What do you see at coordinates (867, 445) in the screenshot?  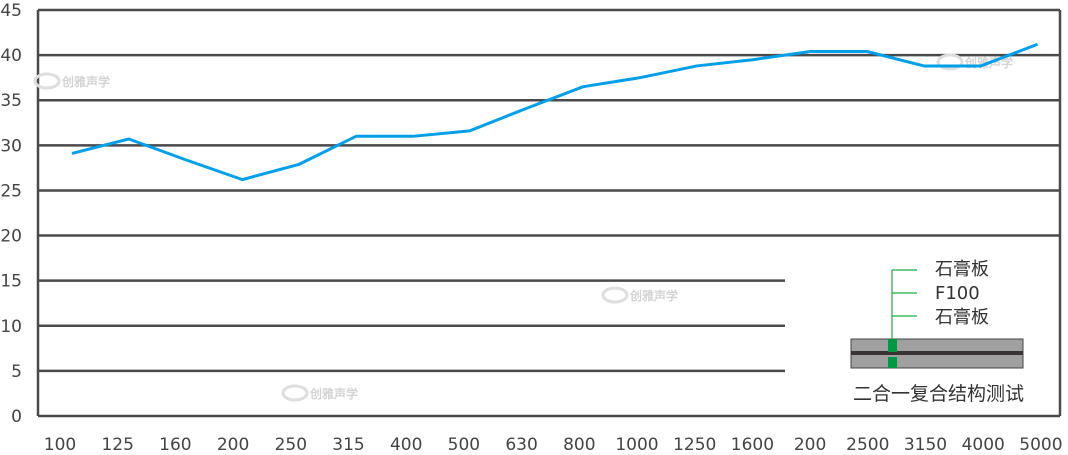 I see `x-tick-label: 2500` at bounding box center [867, 445].